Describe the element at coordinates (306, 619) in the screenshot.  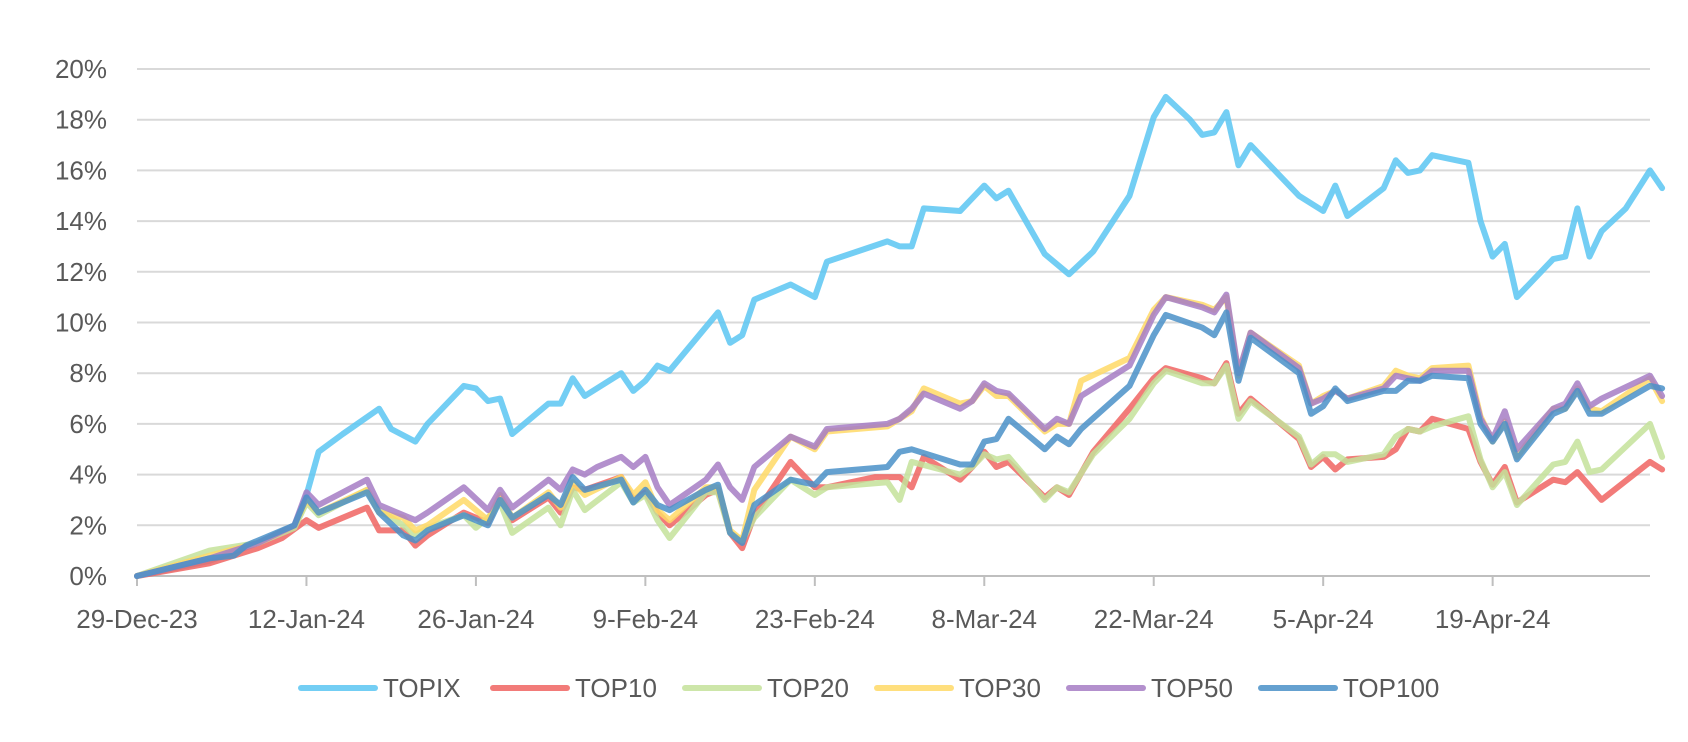
I see `x-tick-label: 12-Jan-24` at that location.